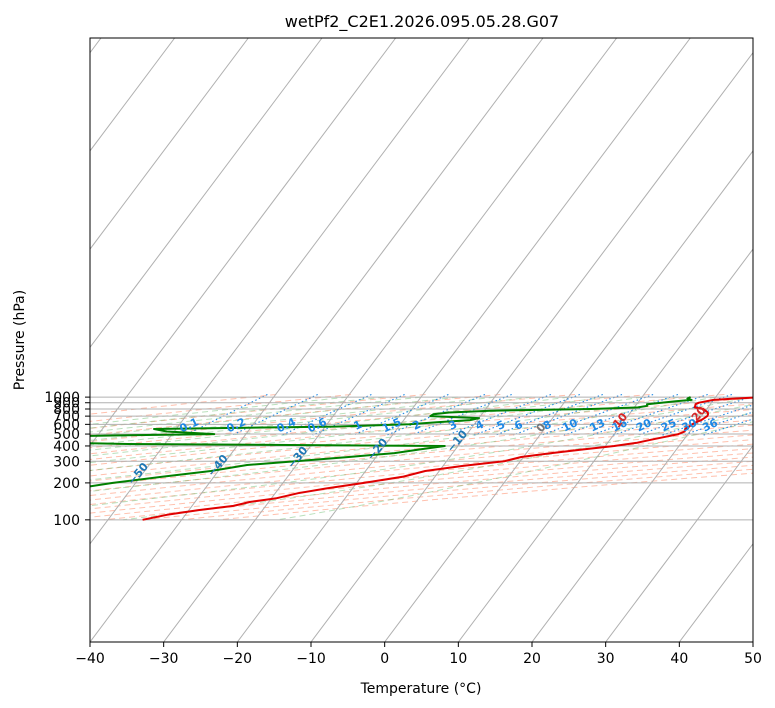  Describe the element at coordinates (421, 689) in the screenshot. I see `x-axis-label: Temperature (°C)` at that location.